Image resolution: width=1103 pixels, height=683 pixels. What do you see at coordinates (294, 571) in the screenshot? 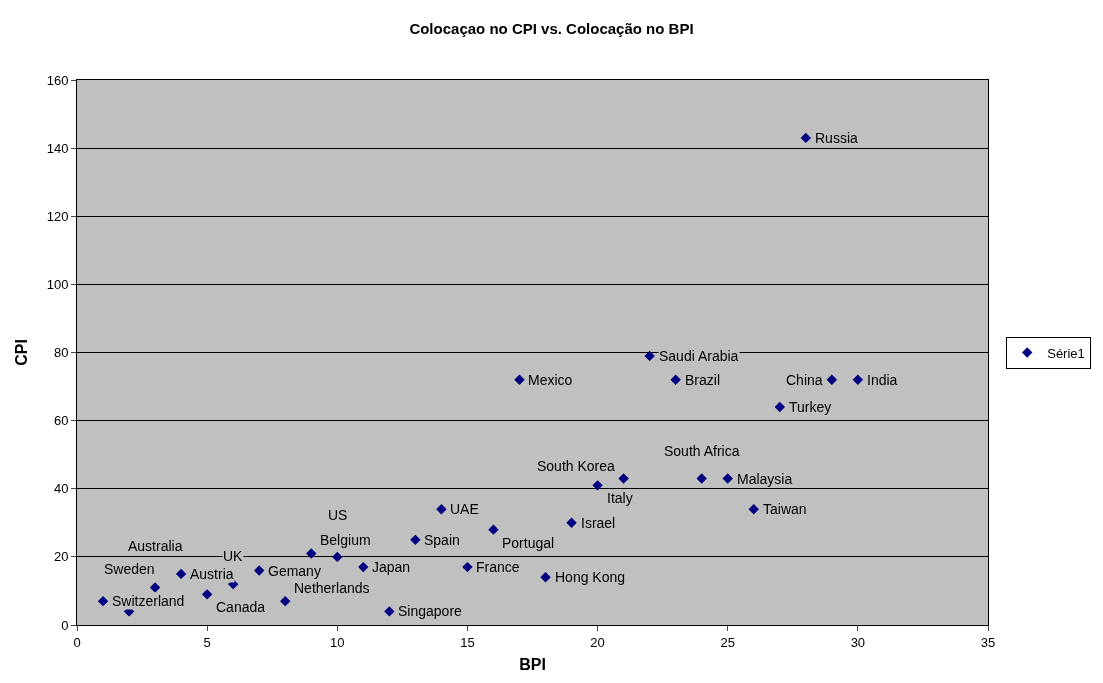
I see `annotation: Gemany` at bounding box center [294, 571].